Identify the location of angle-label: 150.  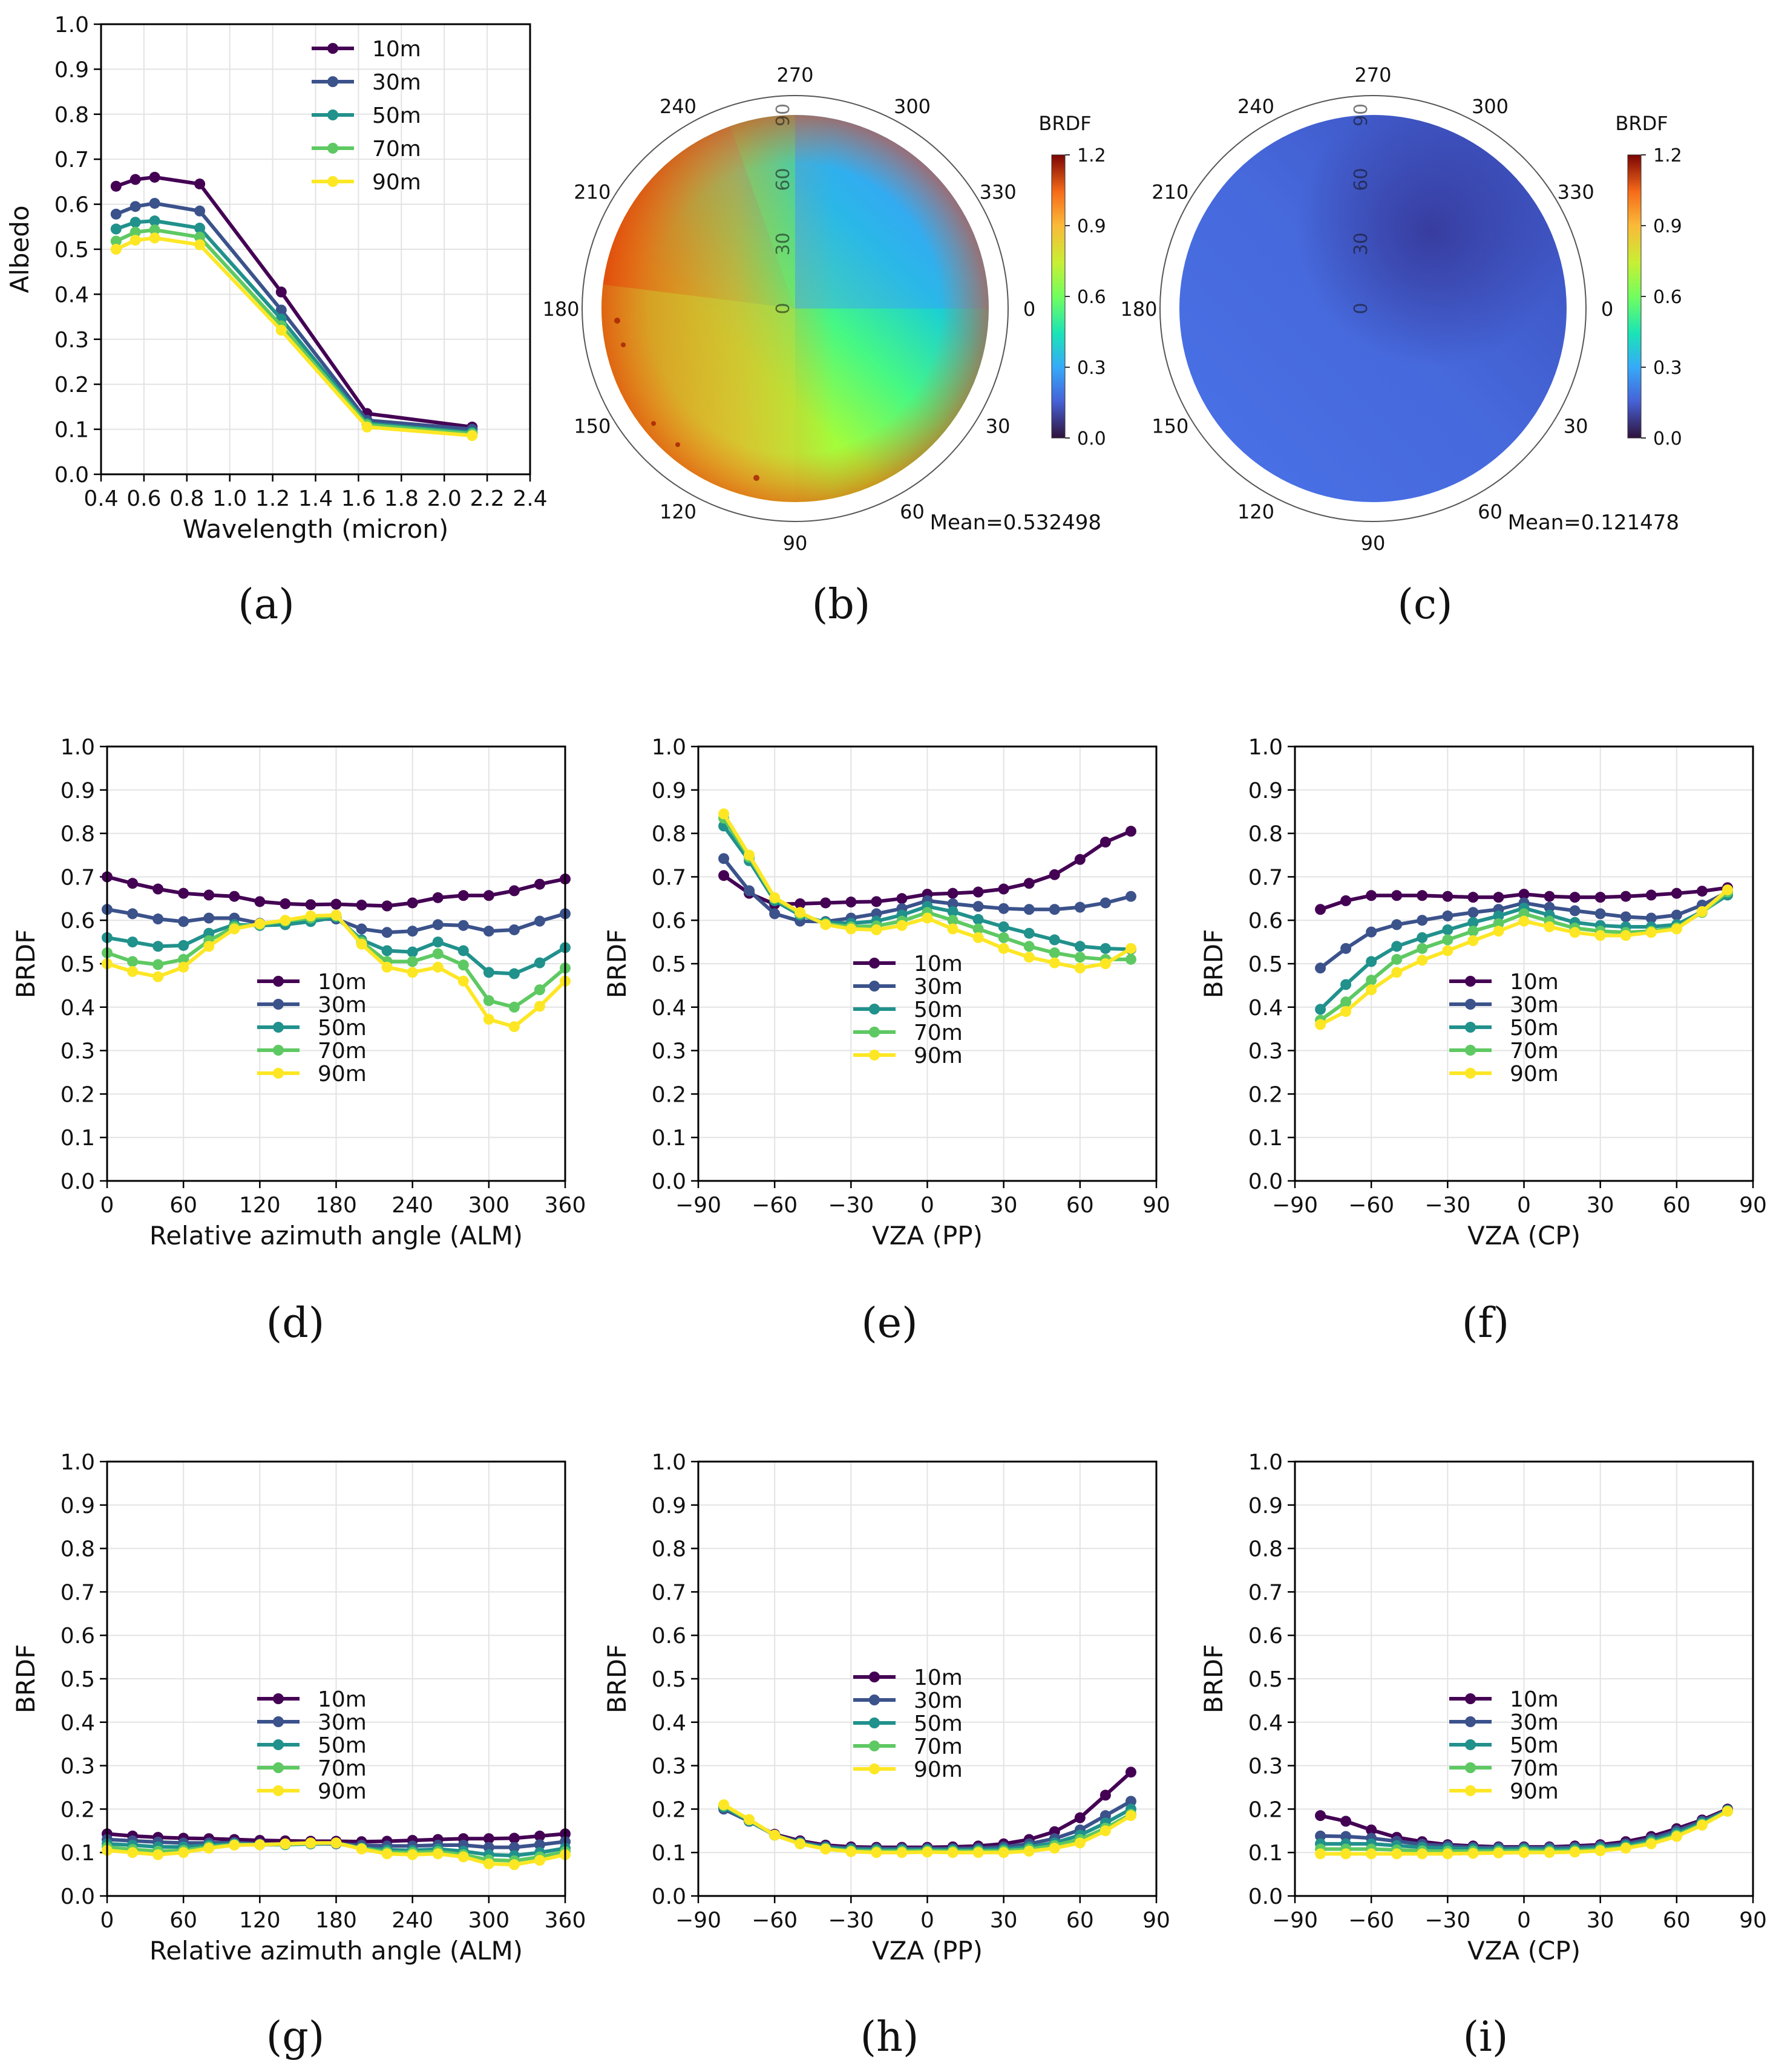
(592, 427).